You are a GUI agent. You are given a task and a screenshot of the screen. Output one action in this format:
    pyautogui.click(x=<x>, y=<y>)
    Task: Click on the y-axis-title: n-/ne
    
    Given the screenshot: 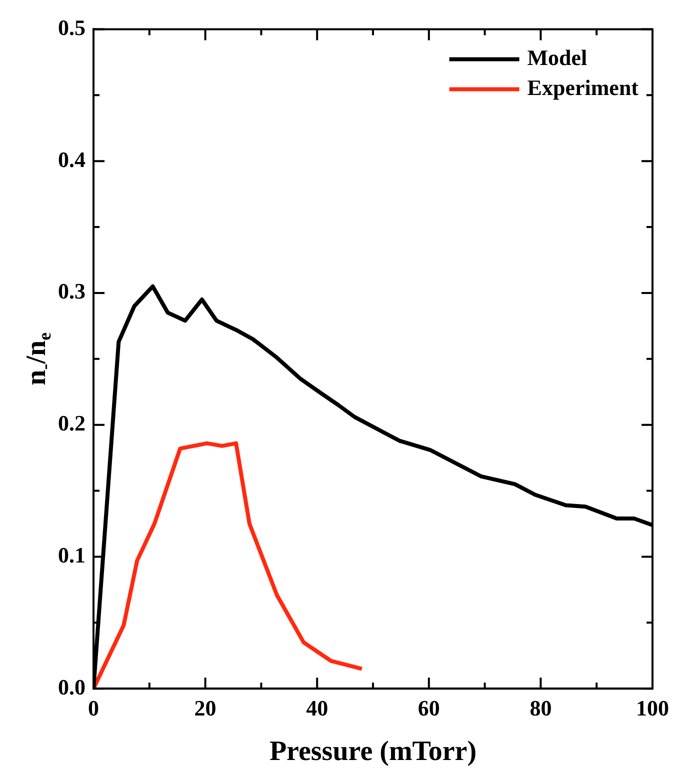 What is the action you would take?
    pyautogui.click(x=38, y=359)
    